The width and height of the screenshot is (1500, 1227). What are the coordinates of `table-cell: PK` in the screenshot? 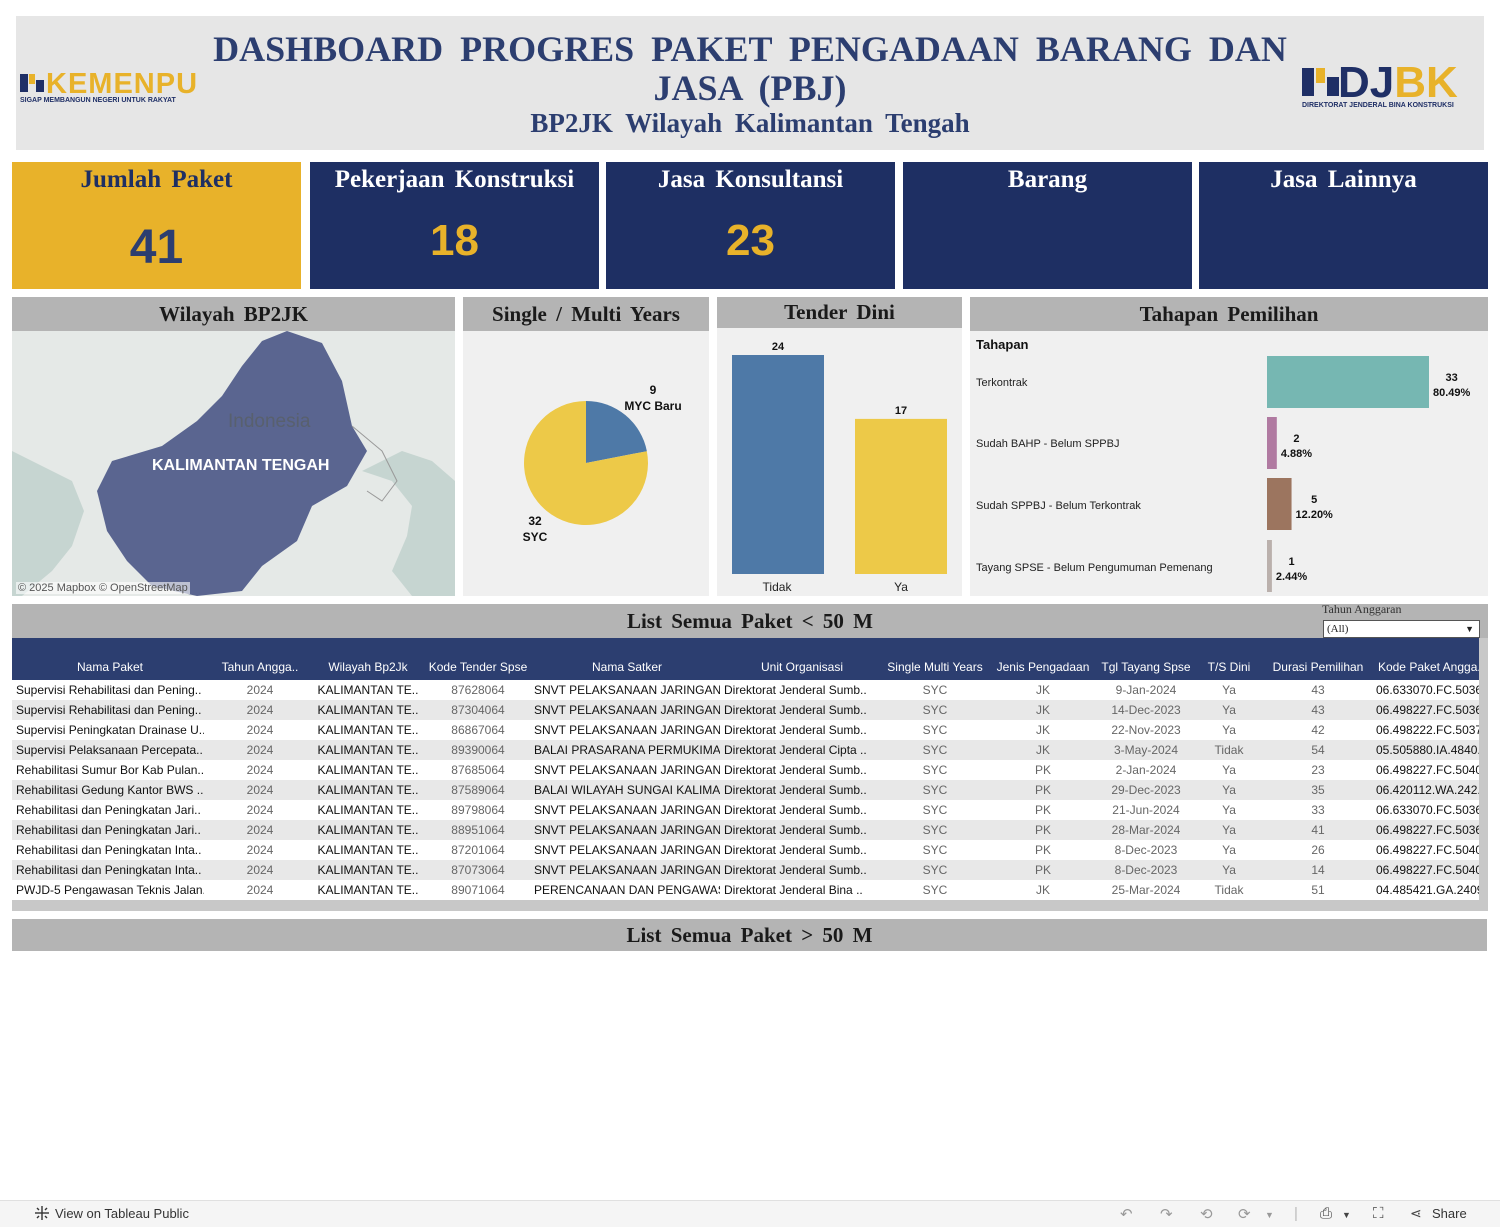 It's located at (1042, 770).